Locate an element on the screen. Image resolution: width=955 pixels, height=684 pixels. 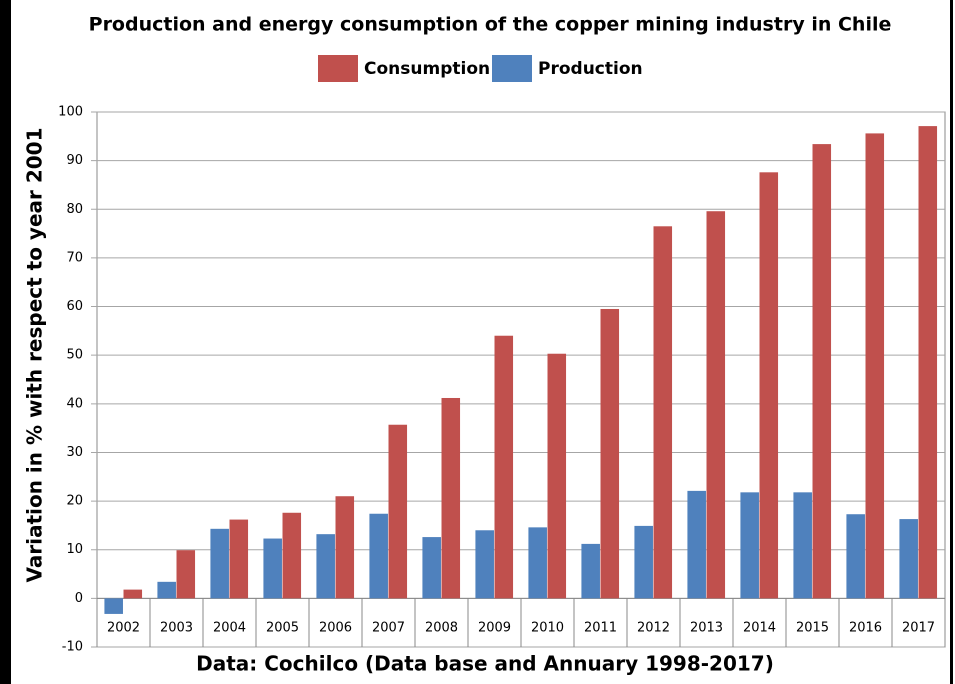
x-tick-label: 2004 is located at coordinates (229, 628).